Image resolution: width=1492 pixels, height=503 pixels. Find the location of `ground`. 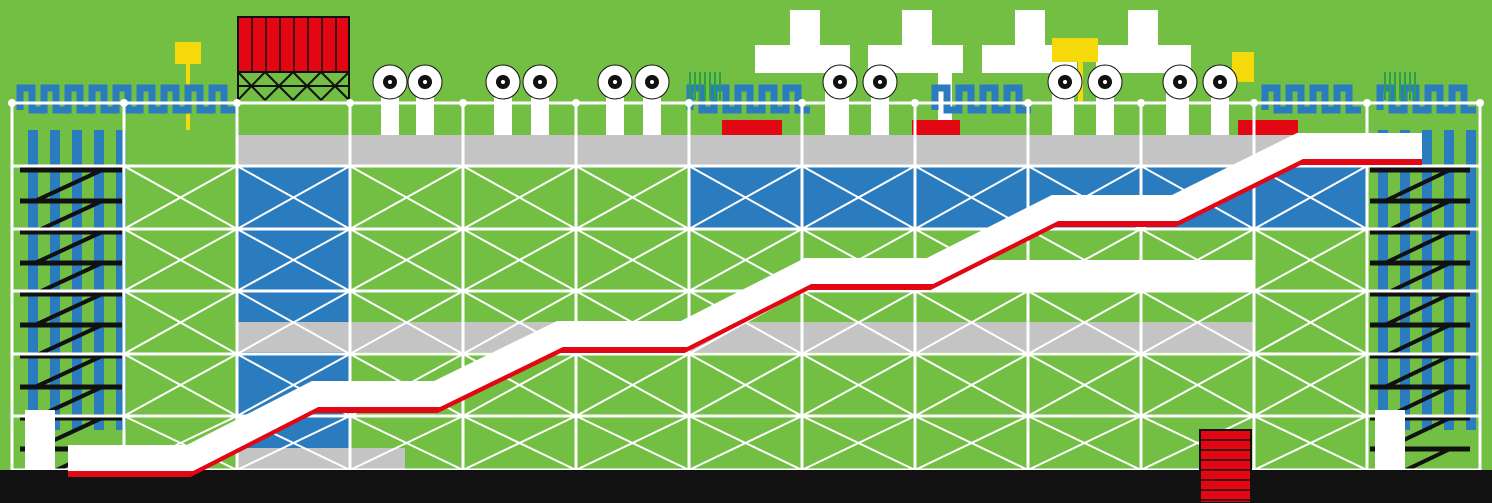

ground is located at coordinates (746, 486).